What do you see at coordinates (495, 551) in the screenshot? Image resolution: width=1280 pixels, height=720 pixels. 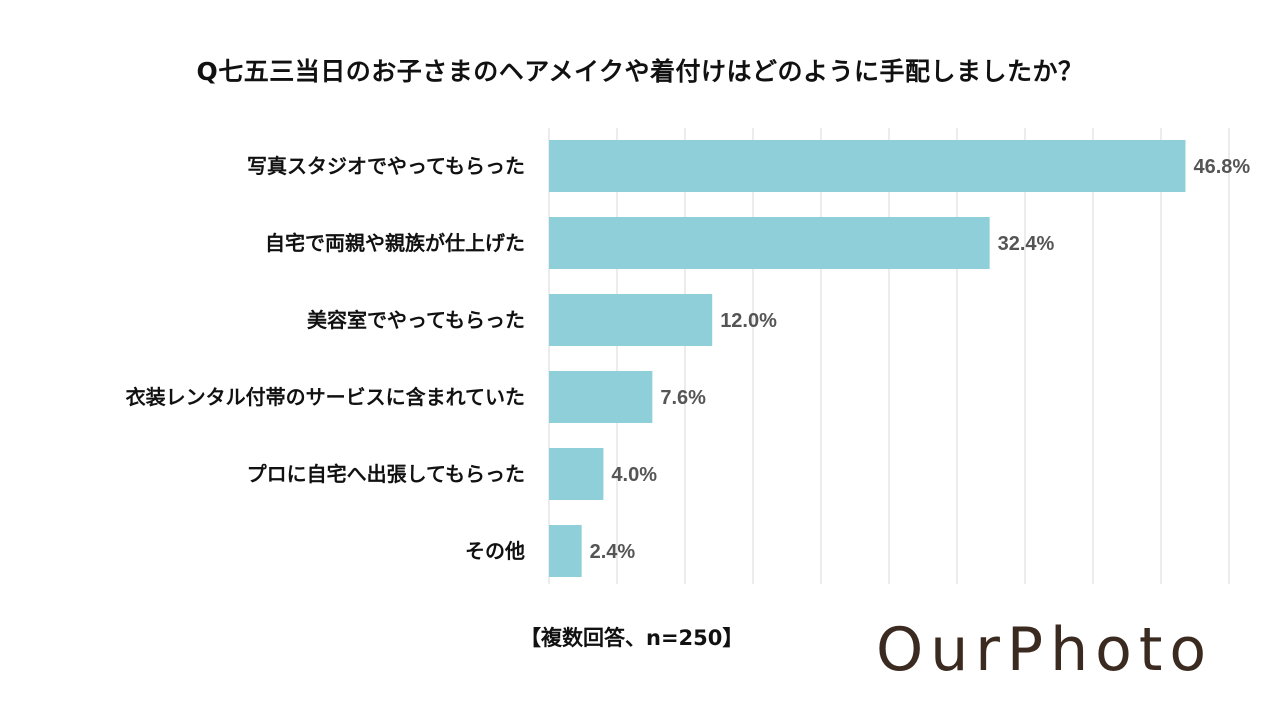 I see `category-label: その他` at bounding box center [495, 551].